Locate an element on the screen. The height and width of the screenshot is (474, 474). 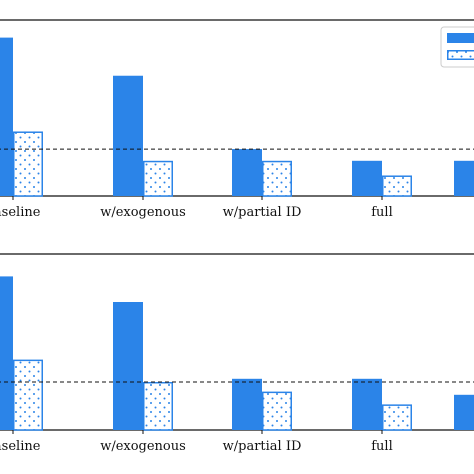
legend-swatch-solid is located at coordinates (460, 38).